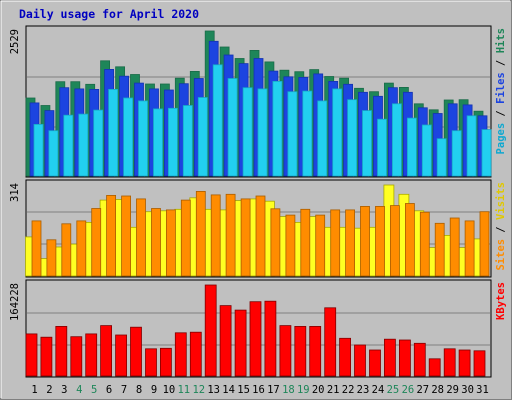 The width and height of the screenshot is (512, 405). I want to click on axis-legend-hits: Hits, so click(501, 40).